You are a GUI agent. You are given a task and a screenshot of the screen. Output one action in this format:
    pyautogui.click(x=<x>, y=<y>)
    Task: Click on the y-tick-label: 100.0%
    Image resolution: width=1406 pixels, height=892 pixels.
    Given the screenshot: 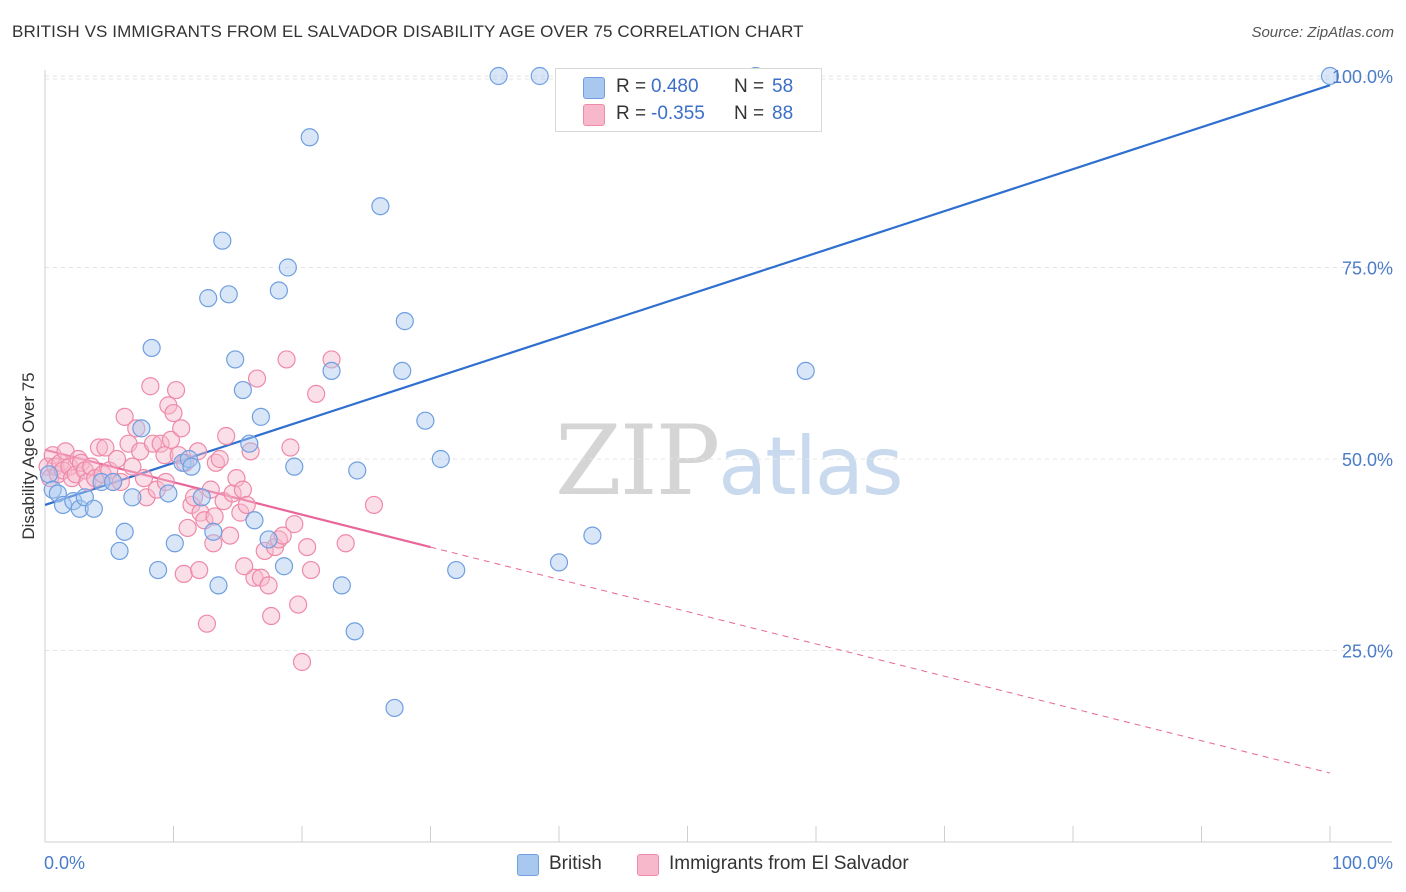 What is the action you would take?
    pyautogui.click(x=1362, y=77)
    